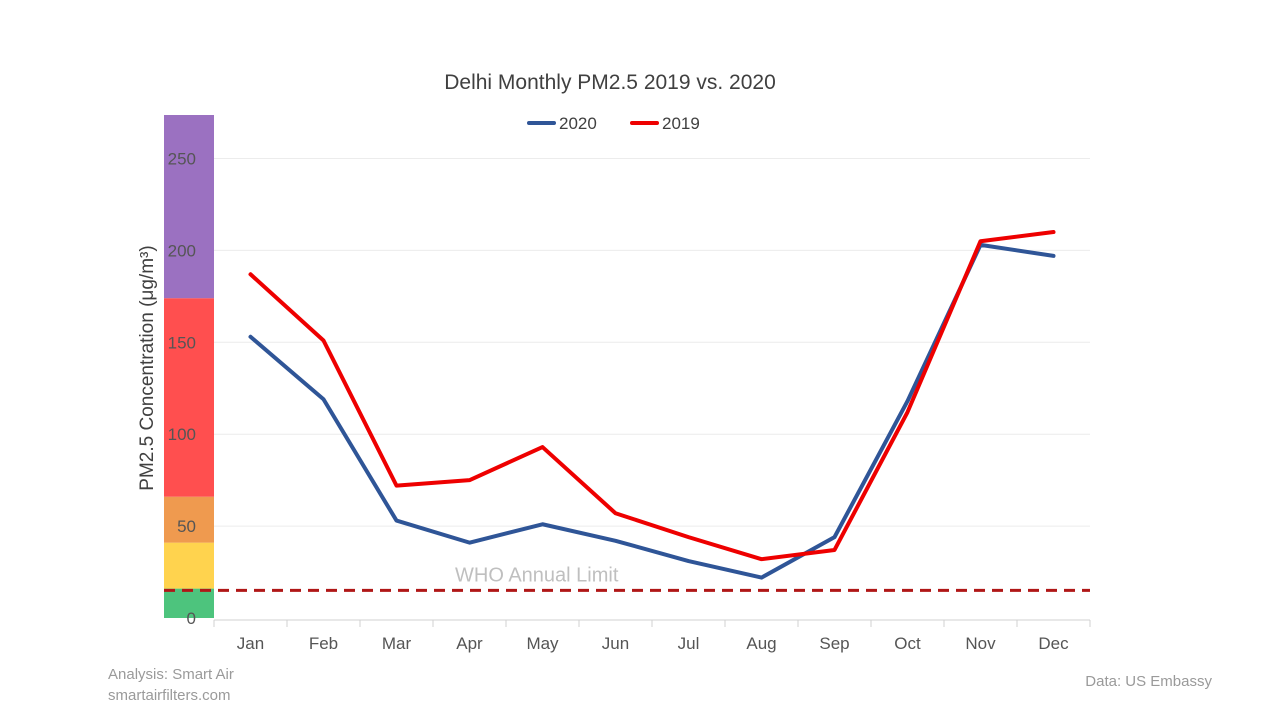 This screenshot has height=720, width=1280. I want to click on legend: 2020 2019, so click(613, 123).